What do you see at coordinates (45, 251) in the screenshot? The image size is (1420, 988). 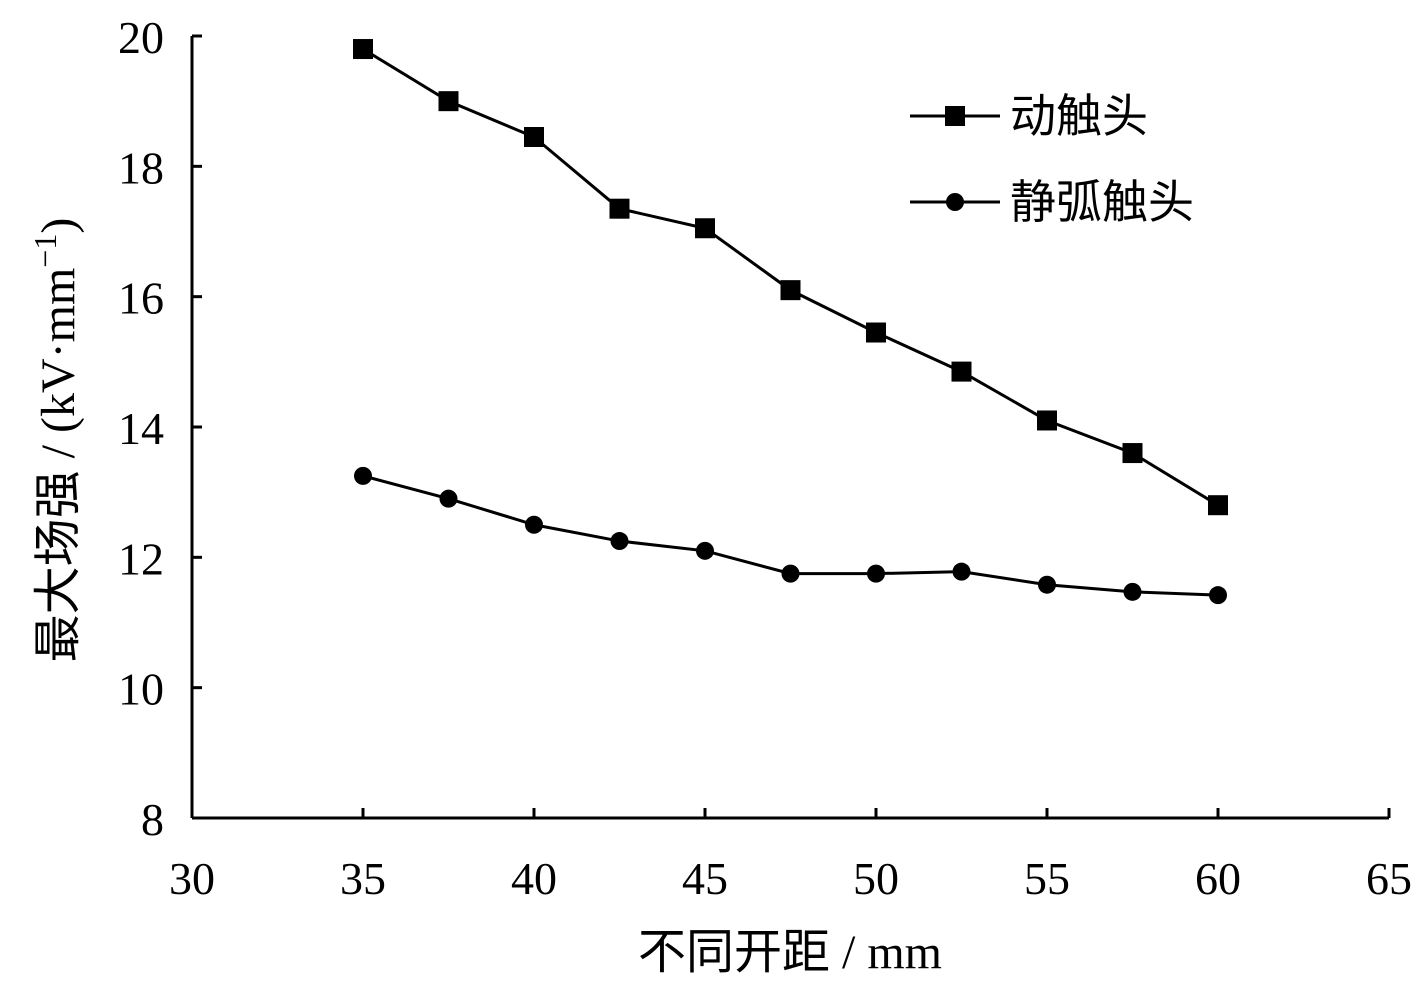 I see `y-axis-title-superscript: −1` at bounding box center [45, 251].